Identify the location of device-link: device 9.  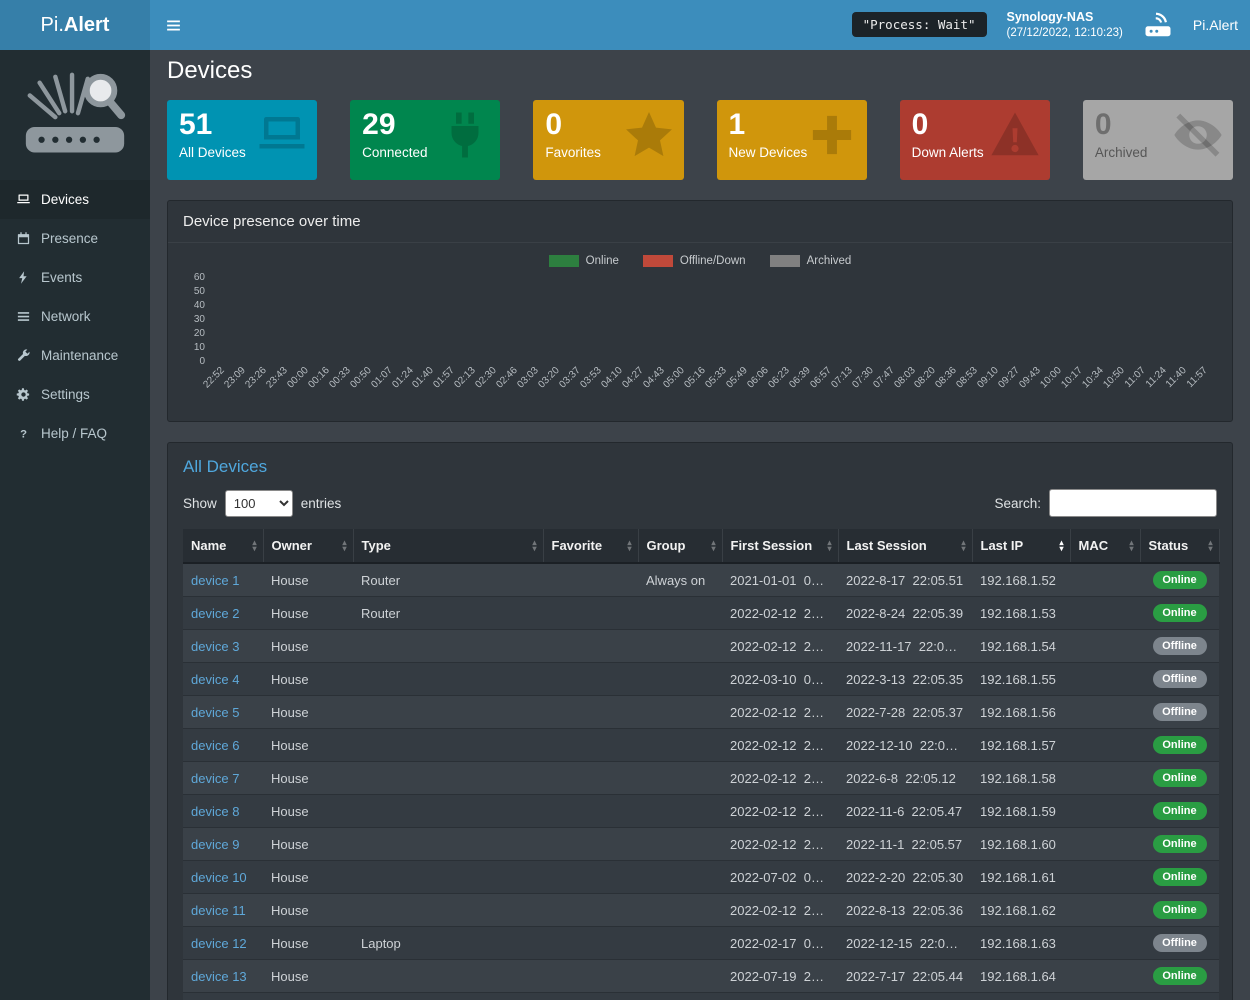
(215, 844).